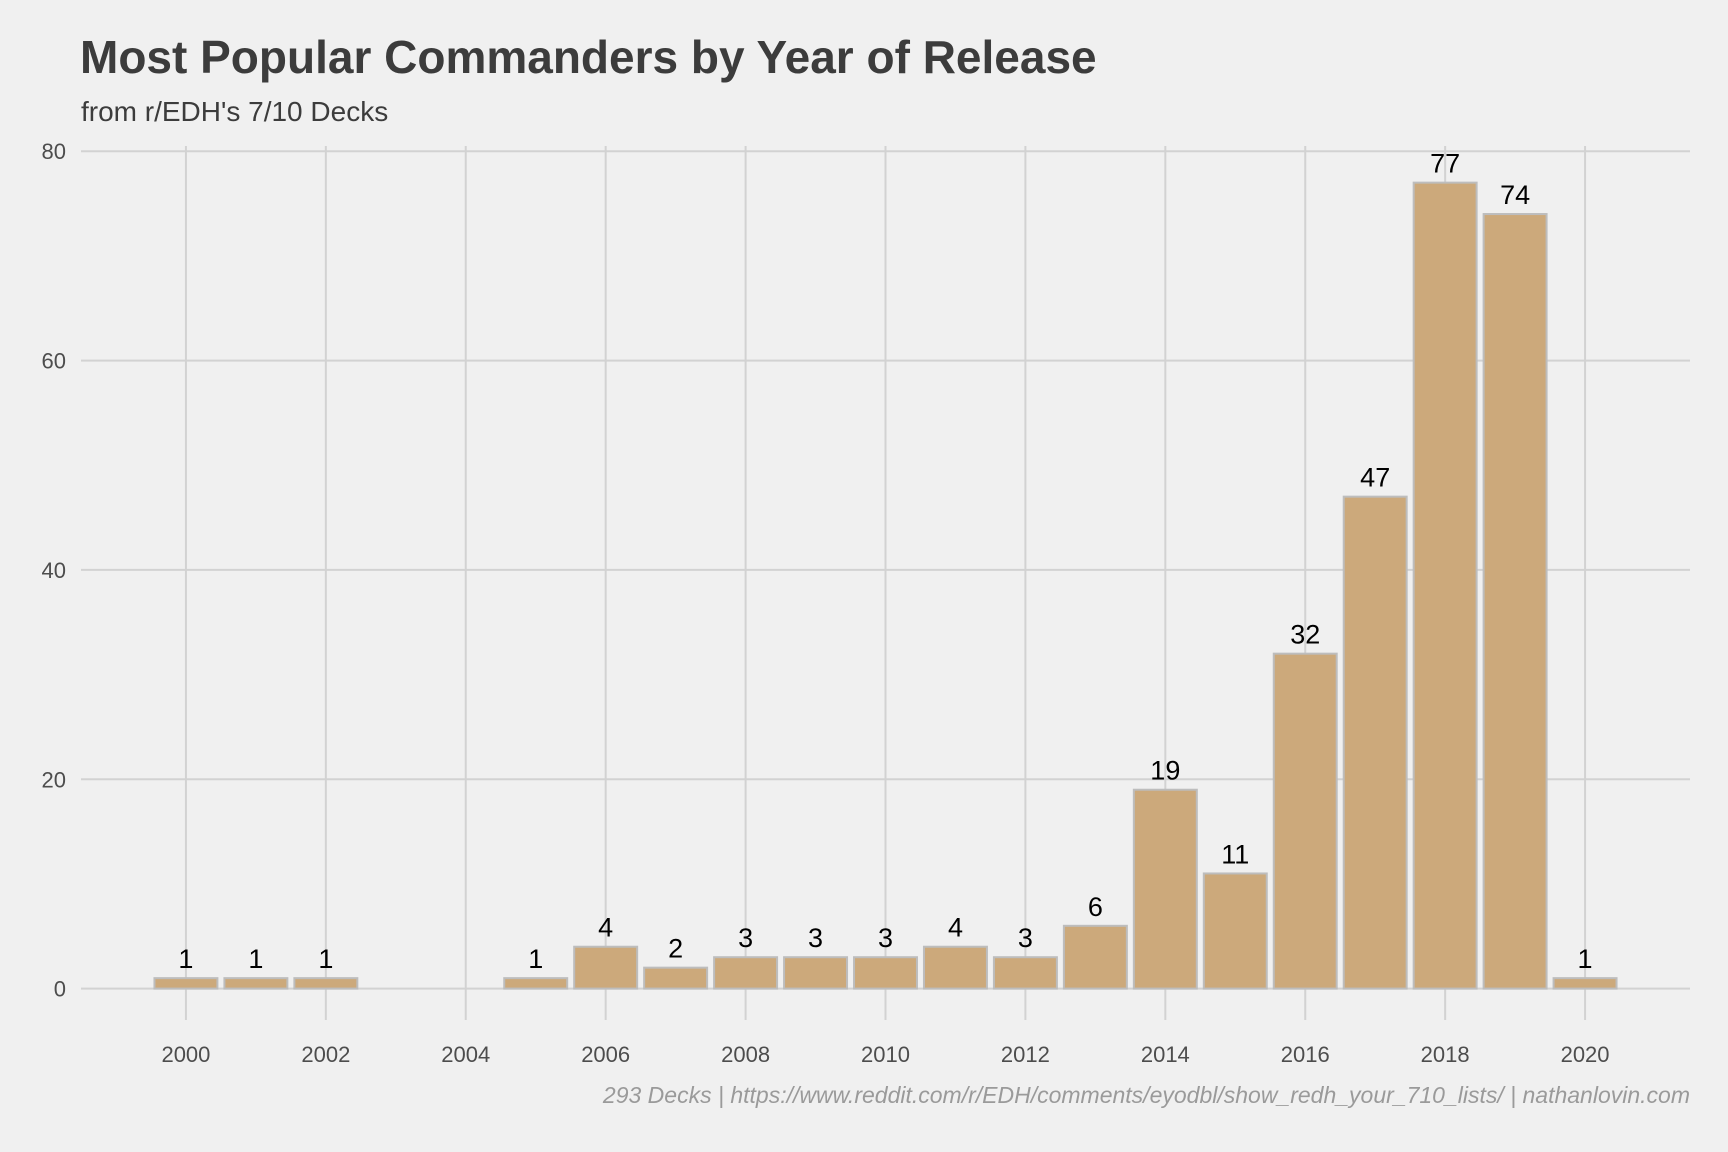 The width and height of the screenshot is (1728, 1152). What do you see at coordinates (326, 983) in the screenshot?
I see `bar-2002` at bounding box center [326, 983].